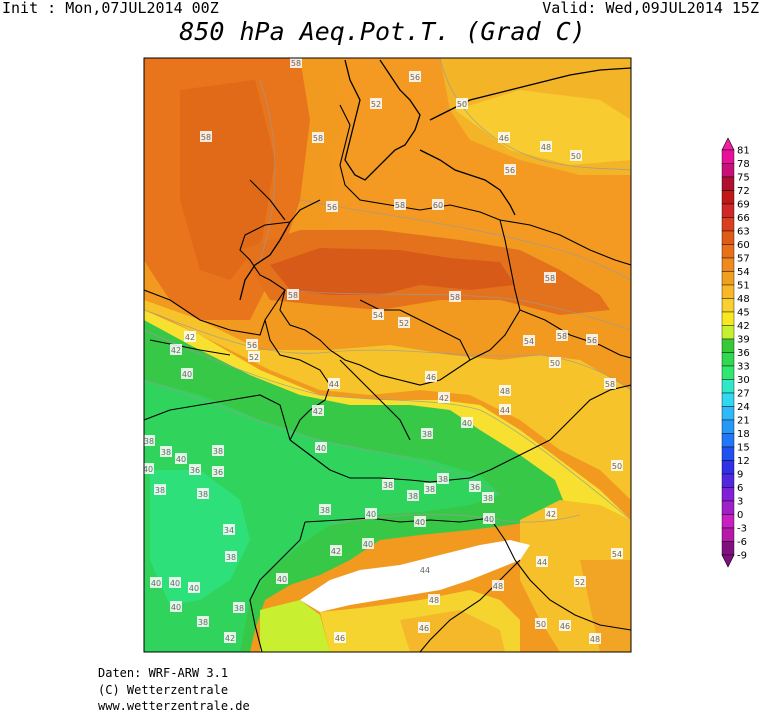 This screenshot has height=713, width=765. Describe the element at coordinates (110, 8) in the screenshot. I see `init-time-label: Init : Mon,07JUL2014 00Z` at that location.